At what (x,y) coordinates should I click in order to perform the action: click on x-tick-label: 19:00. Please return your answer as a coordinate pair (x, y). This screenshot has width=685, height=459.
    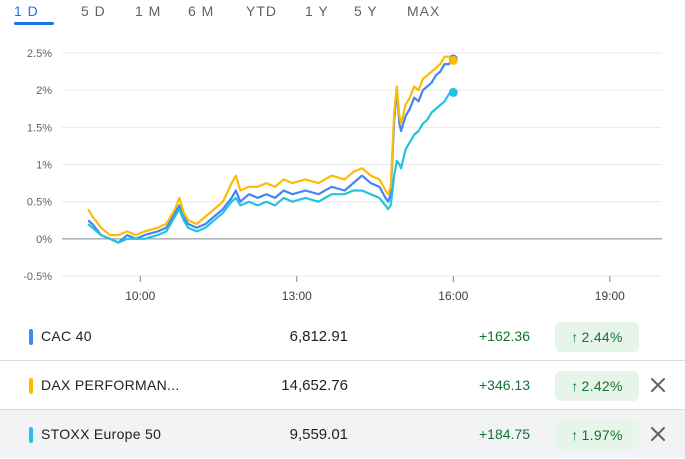
    Looking at the image, I should click on (610, 296).